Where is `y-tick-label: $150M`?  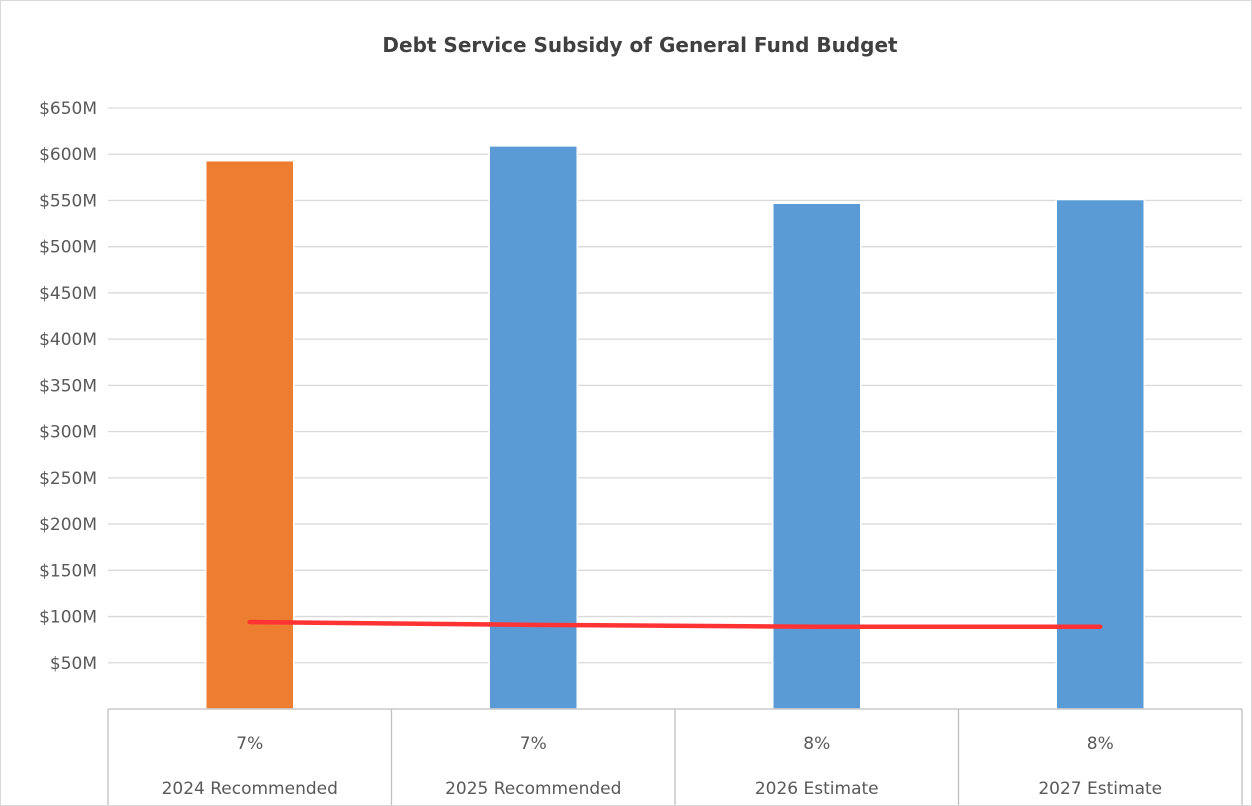
y-tick-label: $150M is located at coordinates (68, 571).